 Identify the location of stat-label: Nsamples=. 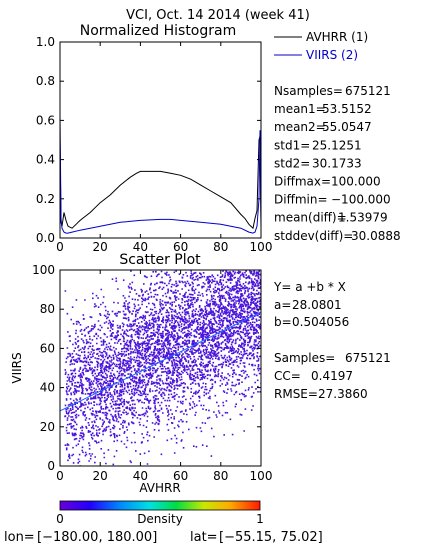
(308, 91).